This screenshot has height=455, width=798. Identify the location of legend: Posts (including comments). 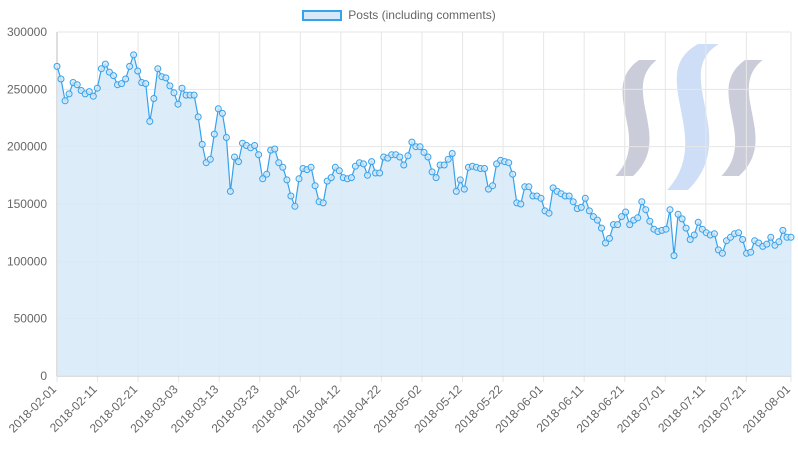
(399, 15).